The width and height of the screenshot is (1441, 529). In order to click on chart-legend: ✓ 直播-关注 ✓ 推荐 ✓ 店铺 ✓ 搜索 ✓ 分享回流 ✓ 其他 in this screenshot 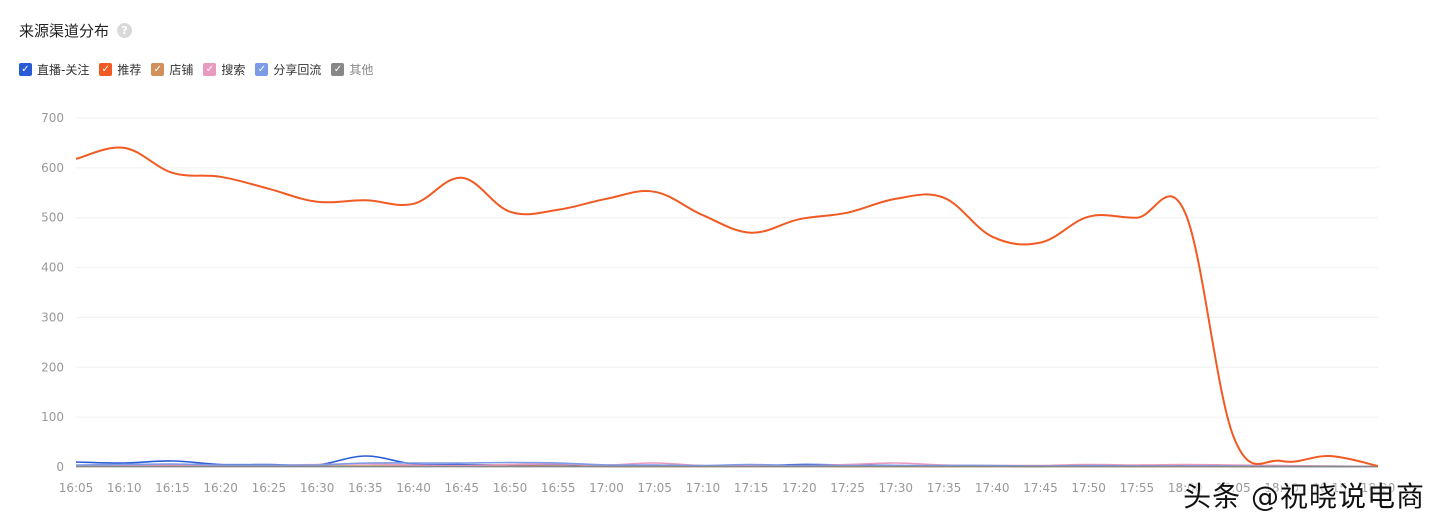, I will do `click(201, 69)`.